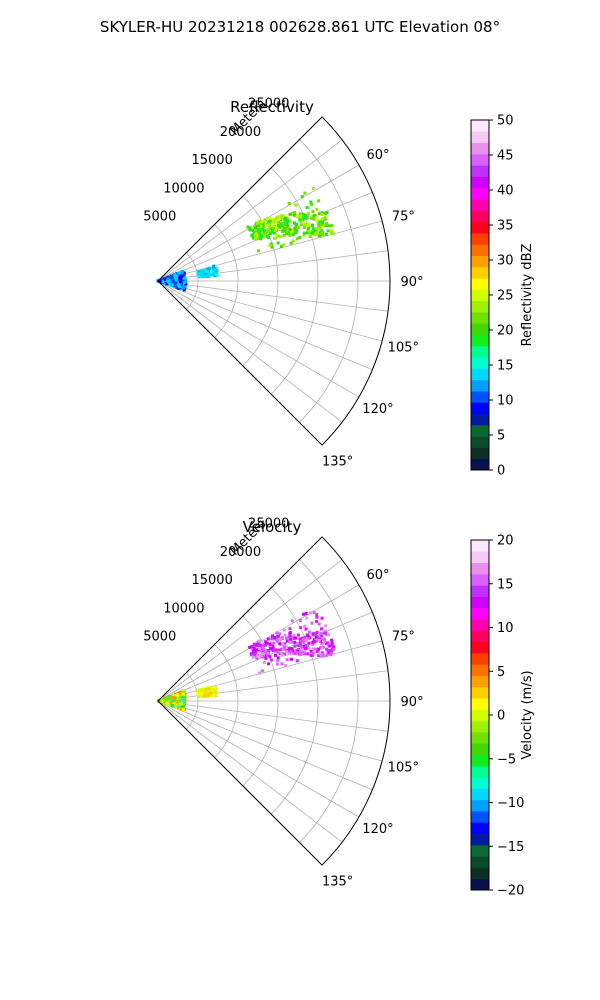 This screenshot has height=1000, width=600. I want to click on azimuth-tick-label: 60°, so click(377, 155).